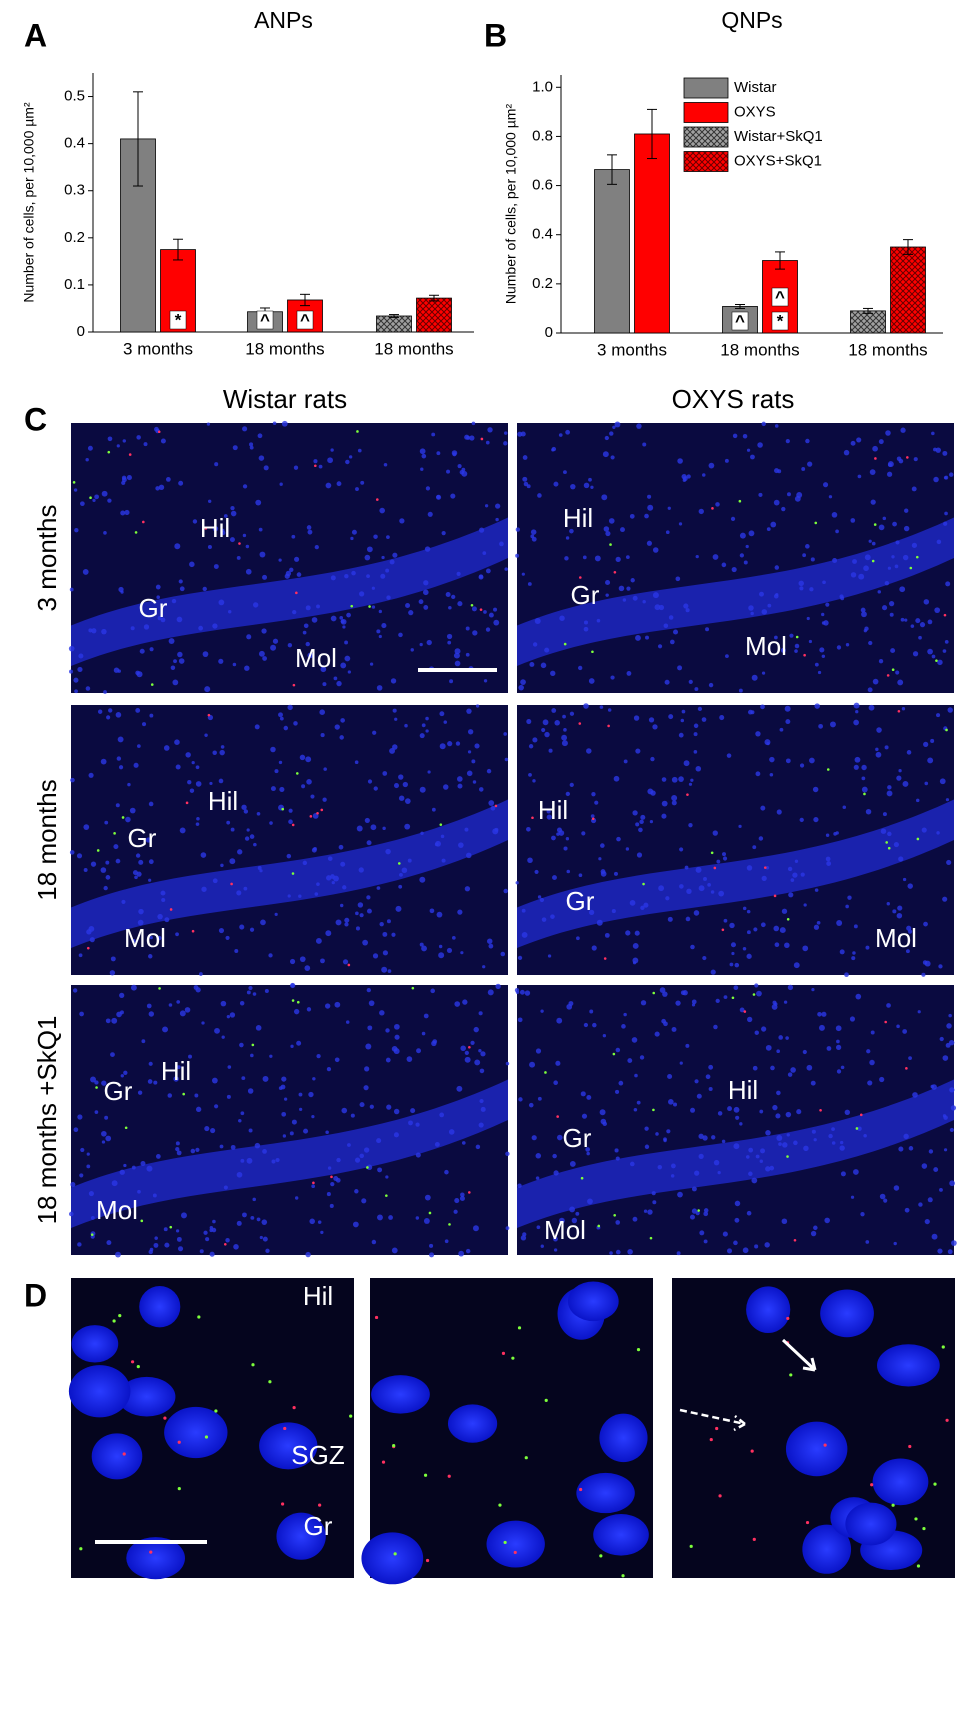  What do you see at coordinates (305, 319) in the screenshot?
I see `significance-sign: ^` at bounding box center [305, 319].